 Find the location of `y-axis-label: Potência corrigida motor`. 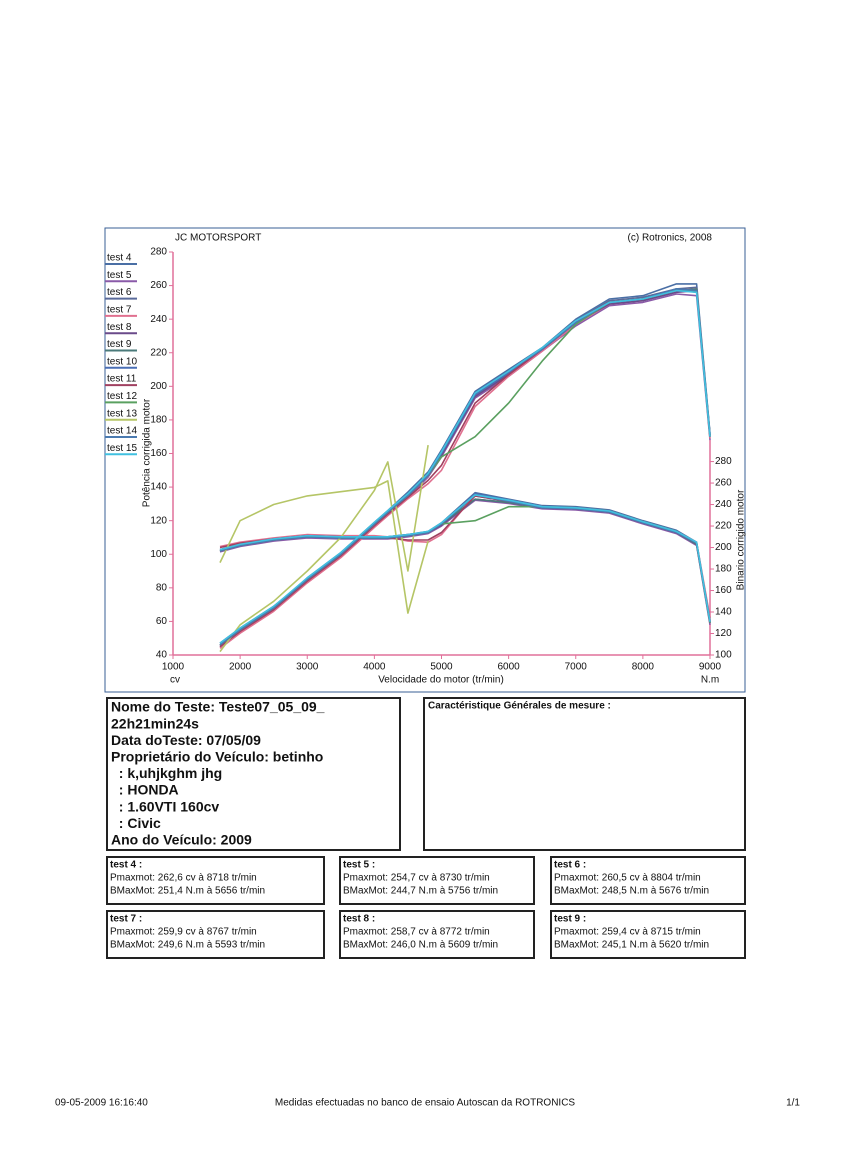

y-axis-label: Potência corrigida motor is located at coordinates (147, 452).